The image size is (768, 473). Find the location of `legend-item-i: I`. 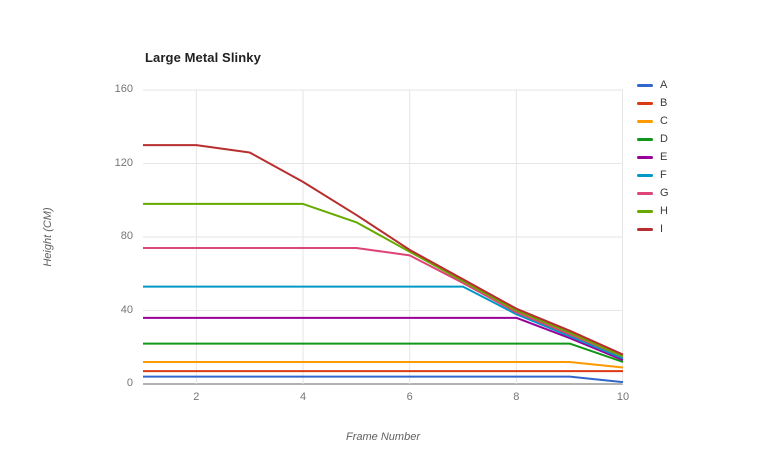

legend-item-i: I is located at coordinates (653, 229).